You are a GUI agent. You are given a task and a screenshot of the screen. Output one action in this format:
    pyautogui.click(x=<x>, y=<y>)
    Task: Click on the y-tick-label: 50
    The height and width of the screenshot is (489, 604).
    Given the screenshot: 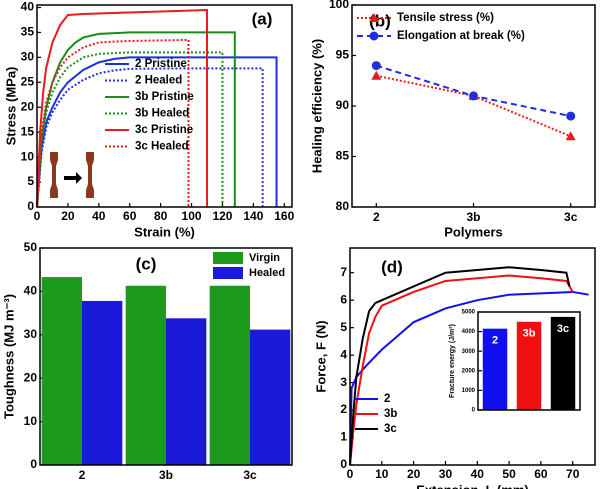 What is the action you would take?
    pyautogui.click(x=31, y=247)
    